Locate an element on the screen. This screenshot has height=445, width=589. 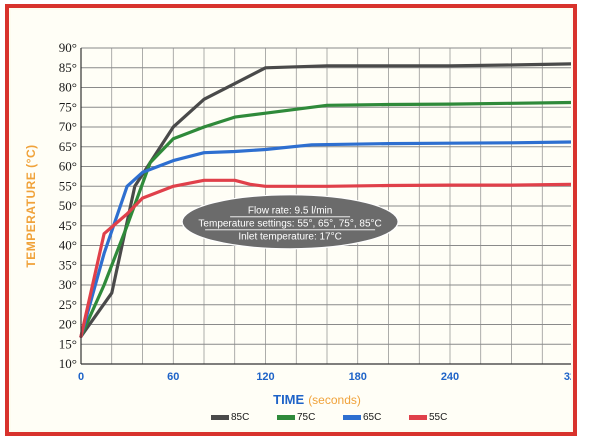
y-tick-label: 50° is located at coordinates (68, 205).